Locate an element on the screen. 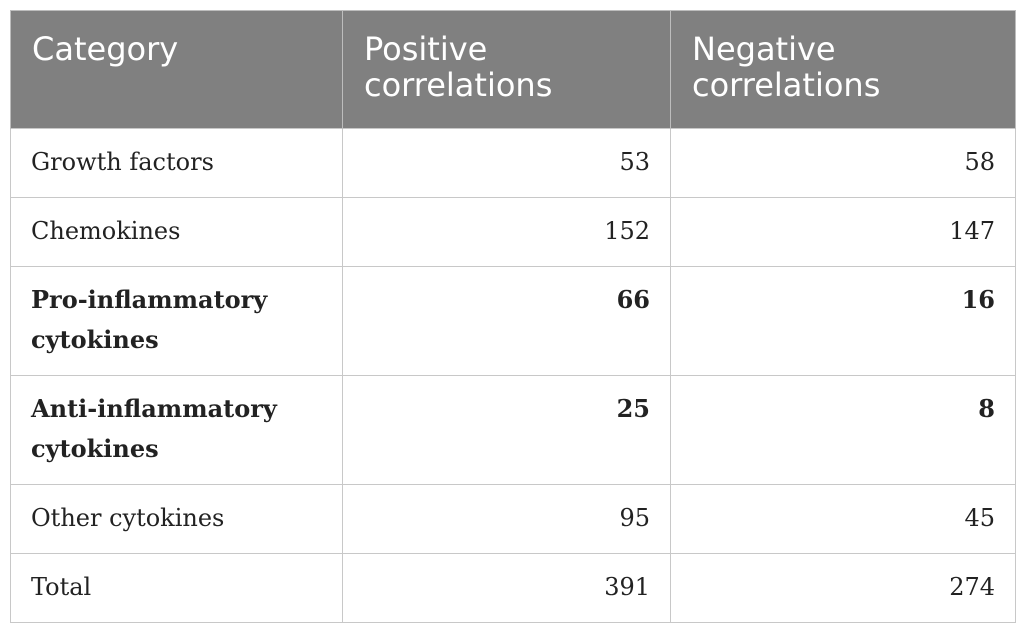 The image size is (1025, 632). cell-positive: 152 is located at coordinates (506, 232).